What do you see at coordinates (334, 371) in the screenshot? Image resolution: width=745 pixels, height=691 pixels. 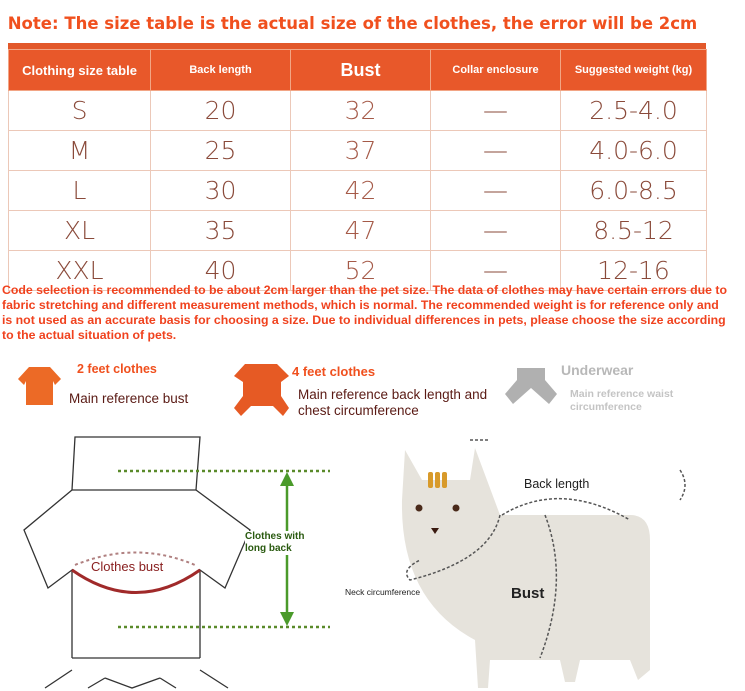 I see `type-title-4-feet: 4 feet clothes` at bounding box center [334, 371].